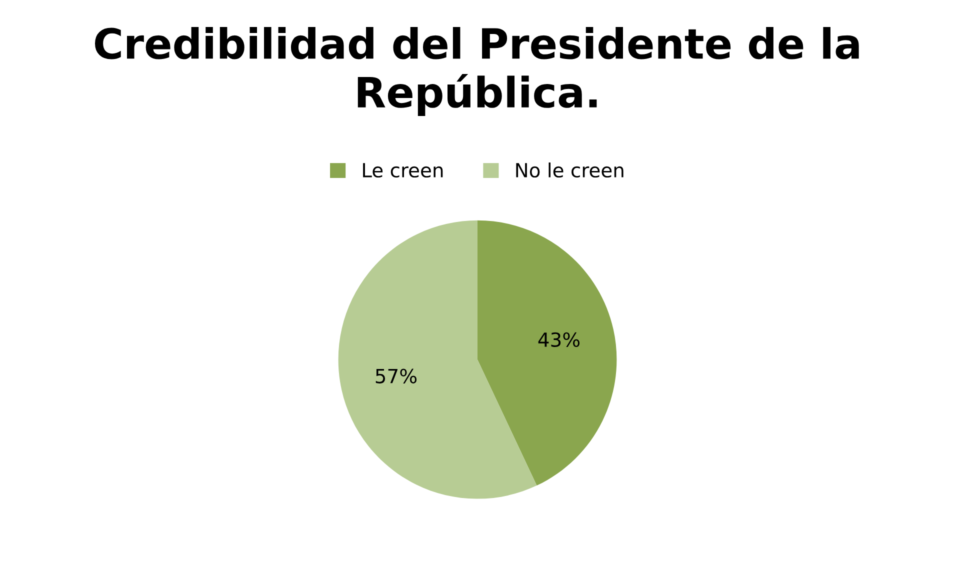 Image resolution: width=955 pixels, height=580 pixels. What do you see at coordinates (476, 71) in the screenshot?
I see `chart-title: Credibilidad del Presidente de la República.` at bounding box center [476, 71].